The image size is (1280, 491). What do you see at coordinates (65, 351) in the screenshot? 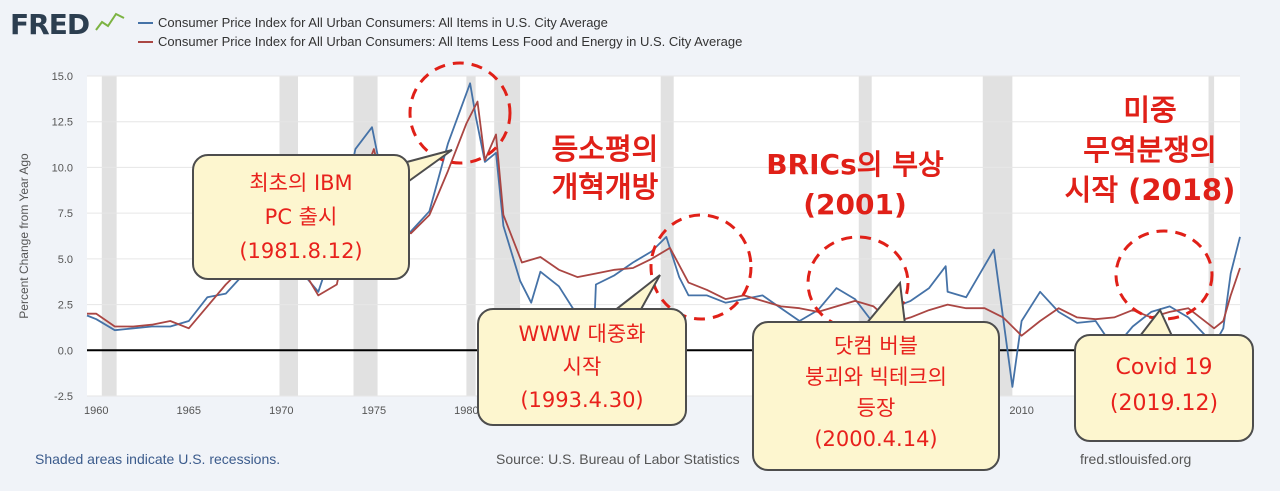
I see `y-tick-label: 0.0` at bounding box center [65, 351].